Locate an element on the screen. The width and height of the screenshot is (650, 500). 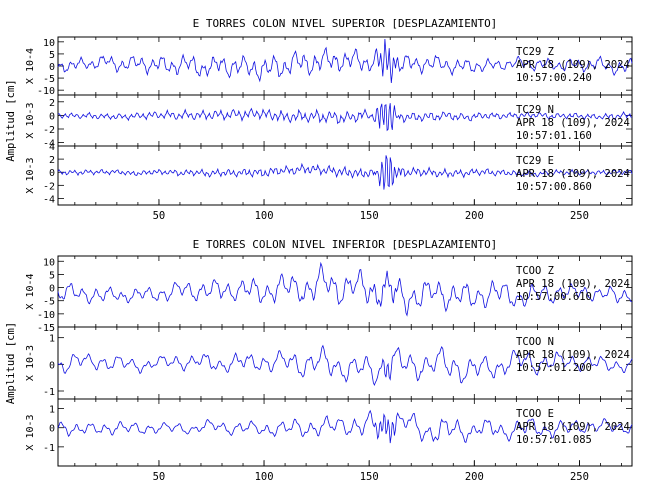
station-label: TCOO N is located at coordinates (535, 342).